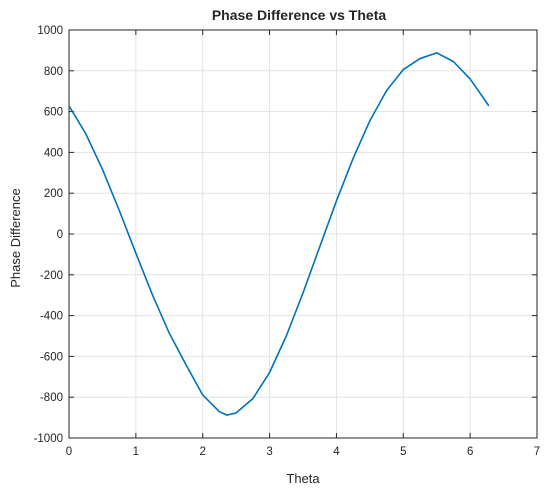 Image resolution: width=550 pixels, height=497 pixels. I want to click on x-tick-label: 0, so click(69, 452).